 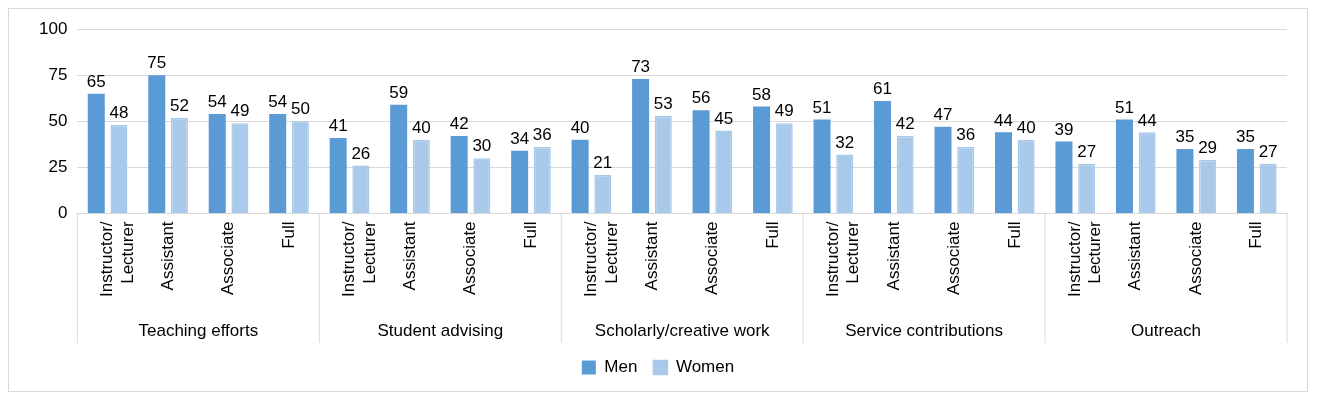 What do you see at coordinates (482, 146) in the screenshot?
I see `data-label: 30` at bounding box center [482, 146].